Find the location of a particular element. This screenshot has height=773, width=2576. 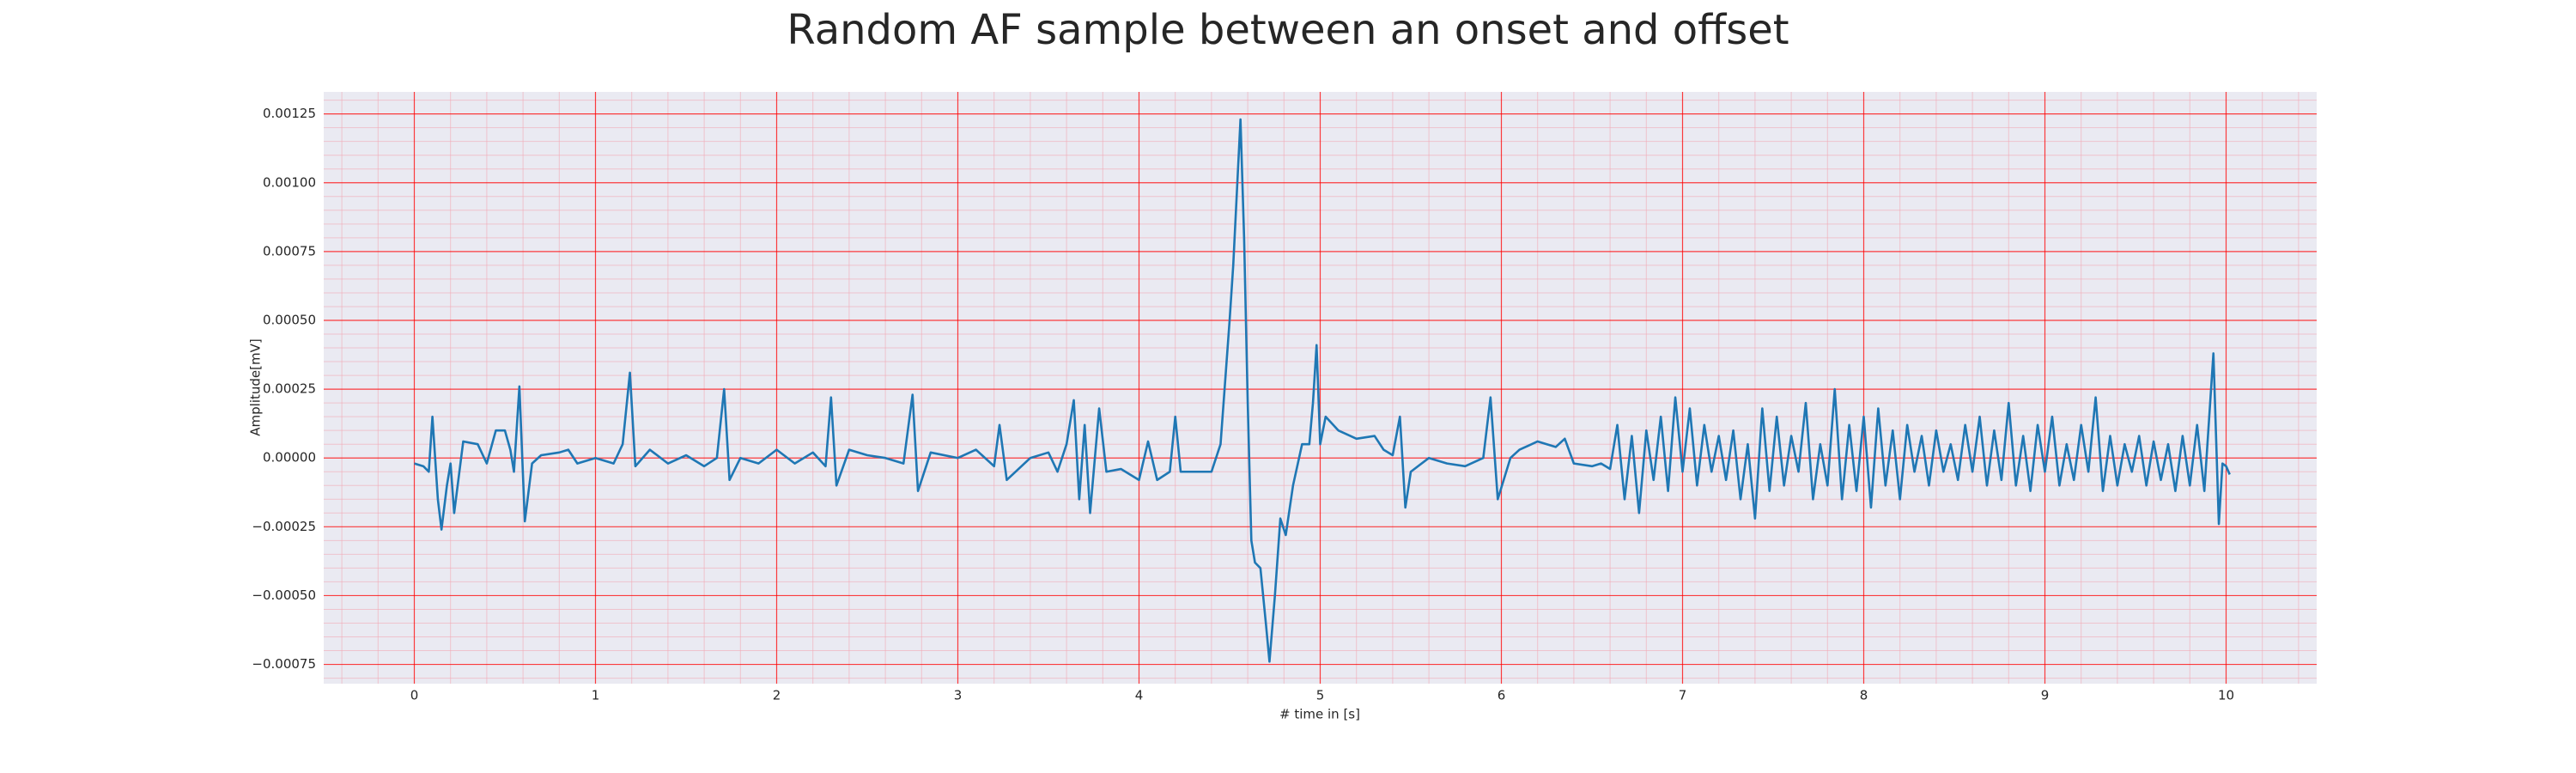

y-tick-label: 0.00050 is located at coordinates (290, 319).